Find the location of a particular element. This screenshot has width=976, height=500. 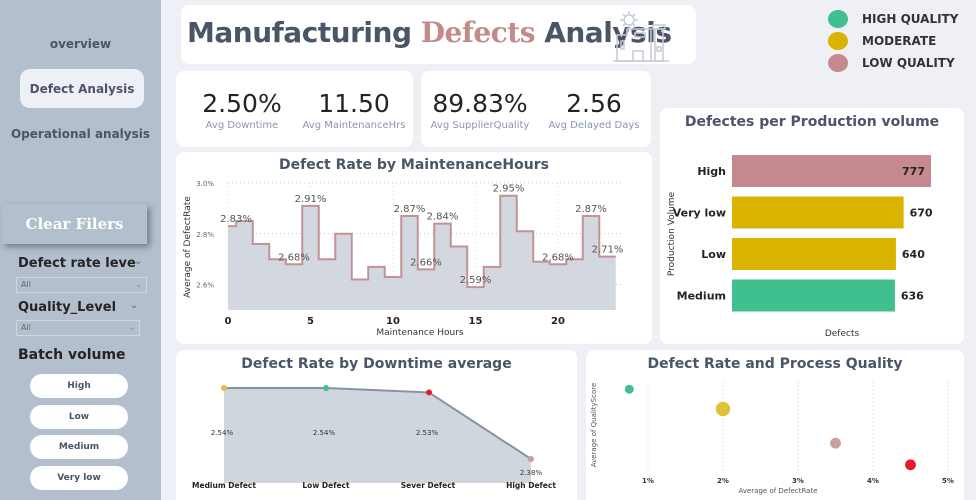

kpi-value: 89.83% is located at coordinates (480, 103).